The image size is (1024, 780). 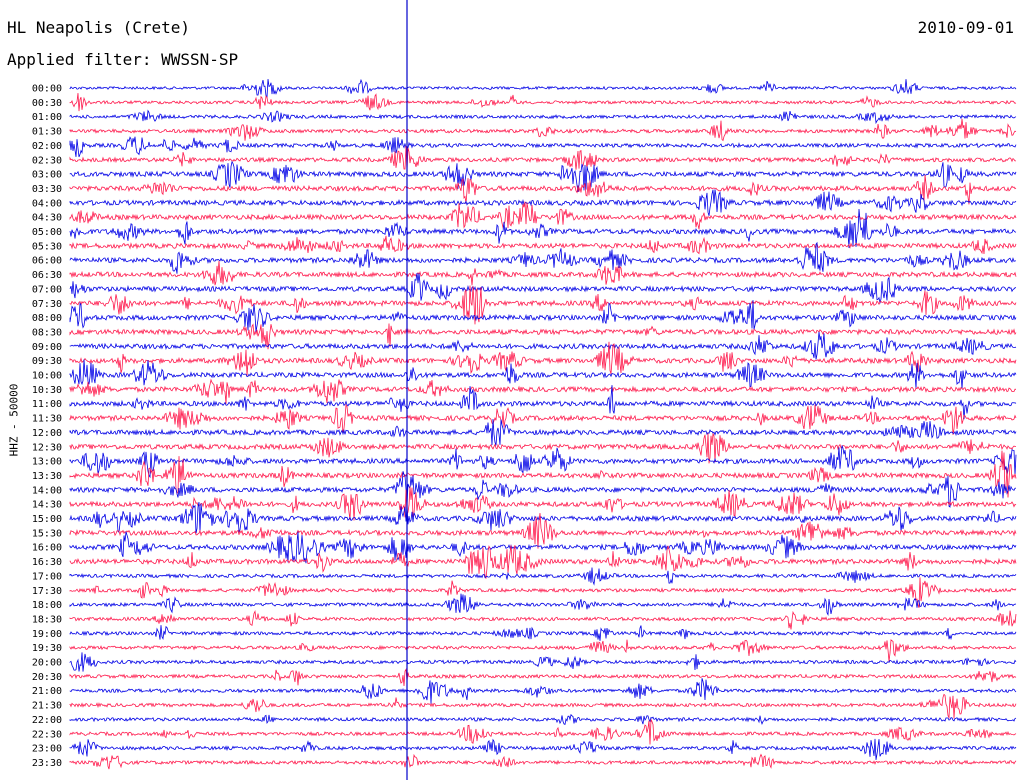 I want to click on row-time-label: 21:00, so click(x=47, y=691).